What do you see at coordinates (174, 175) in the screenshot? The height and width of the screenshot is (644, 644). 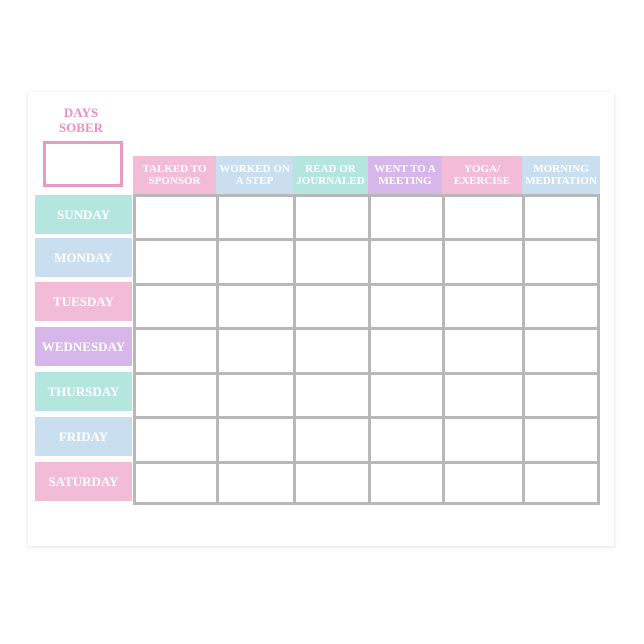 I see `column-header: TALKED TO SPONSOR` at bounding box center [174, 175].